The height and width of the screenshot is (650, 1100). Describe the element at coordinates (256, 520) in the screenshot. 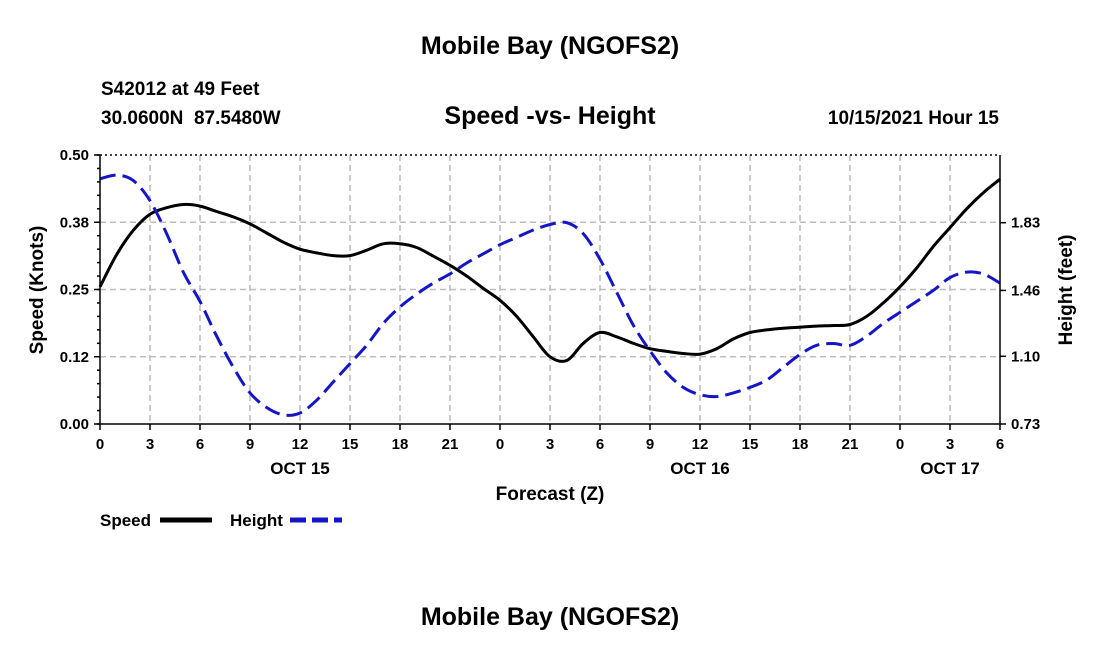

I see `legend-height-label: Height` at that location.